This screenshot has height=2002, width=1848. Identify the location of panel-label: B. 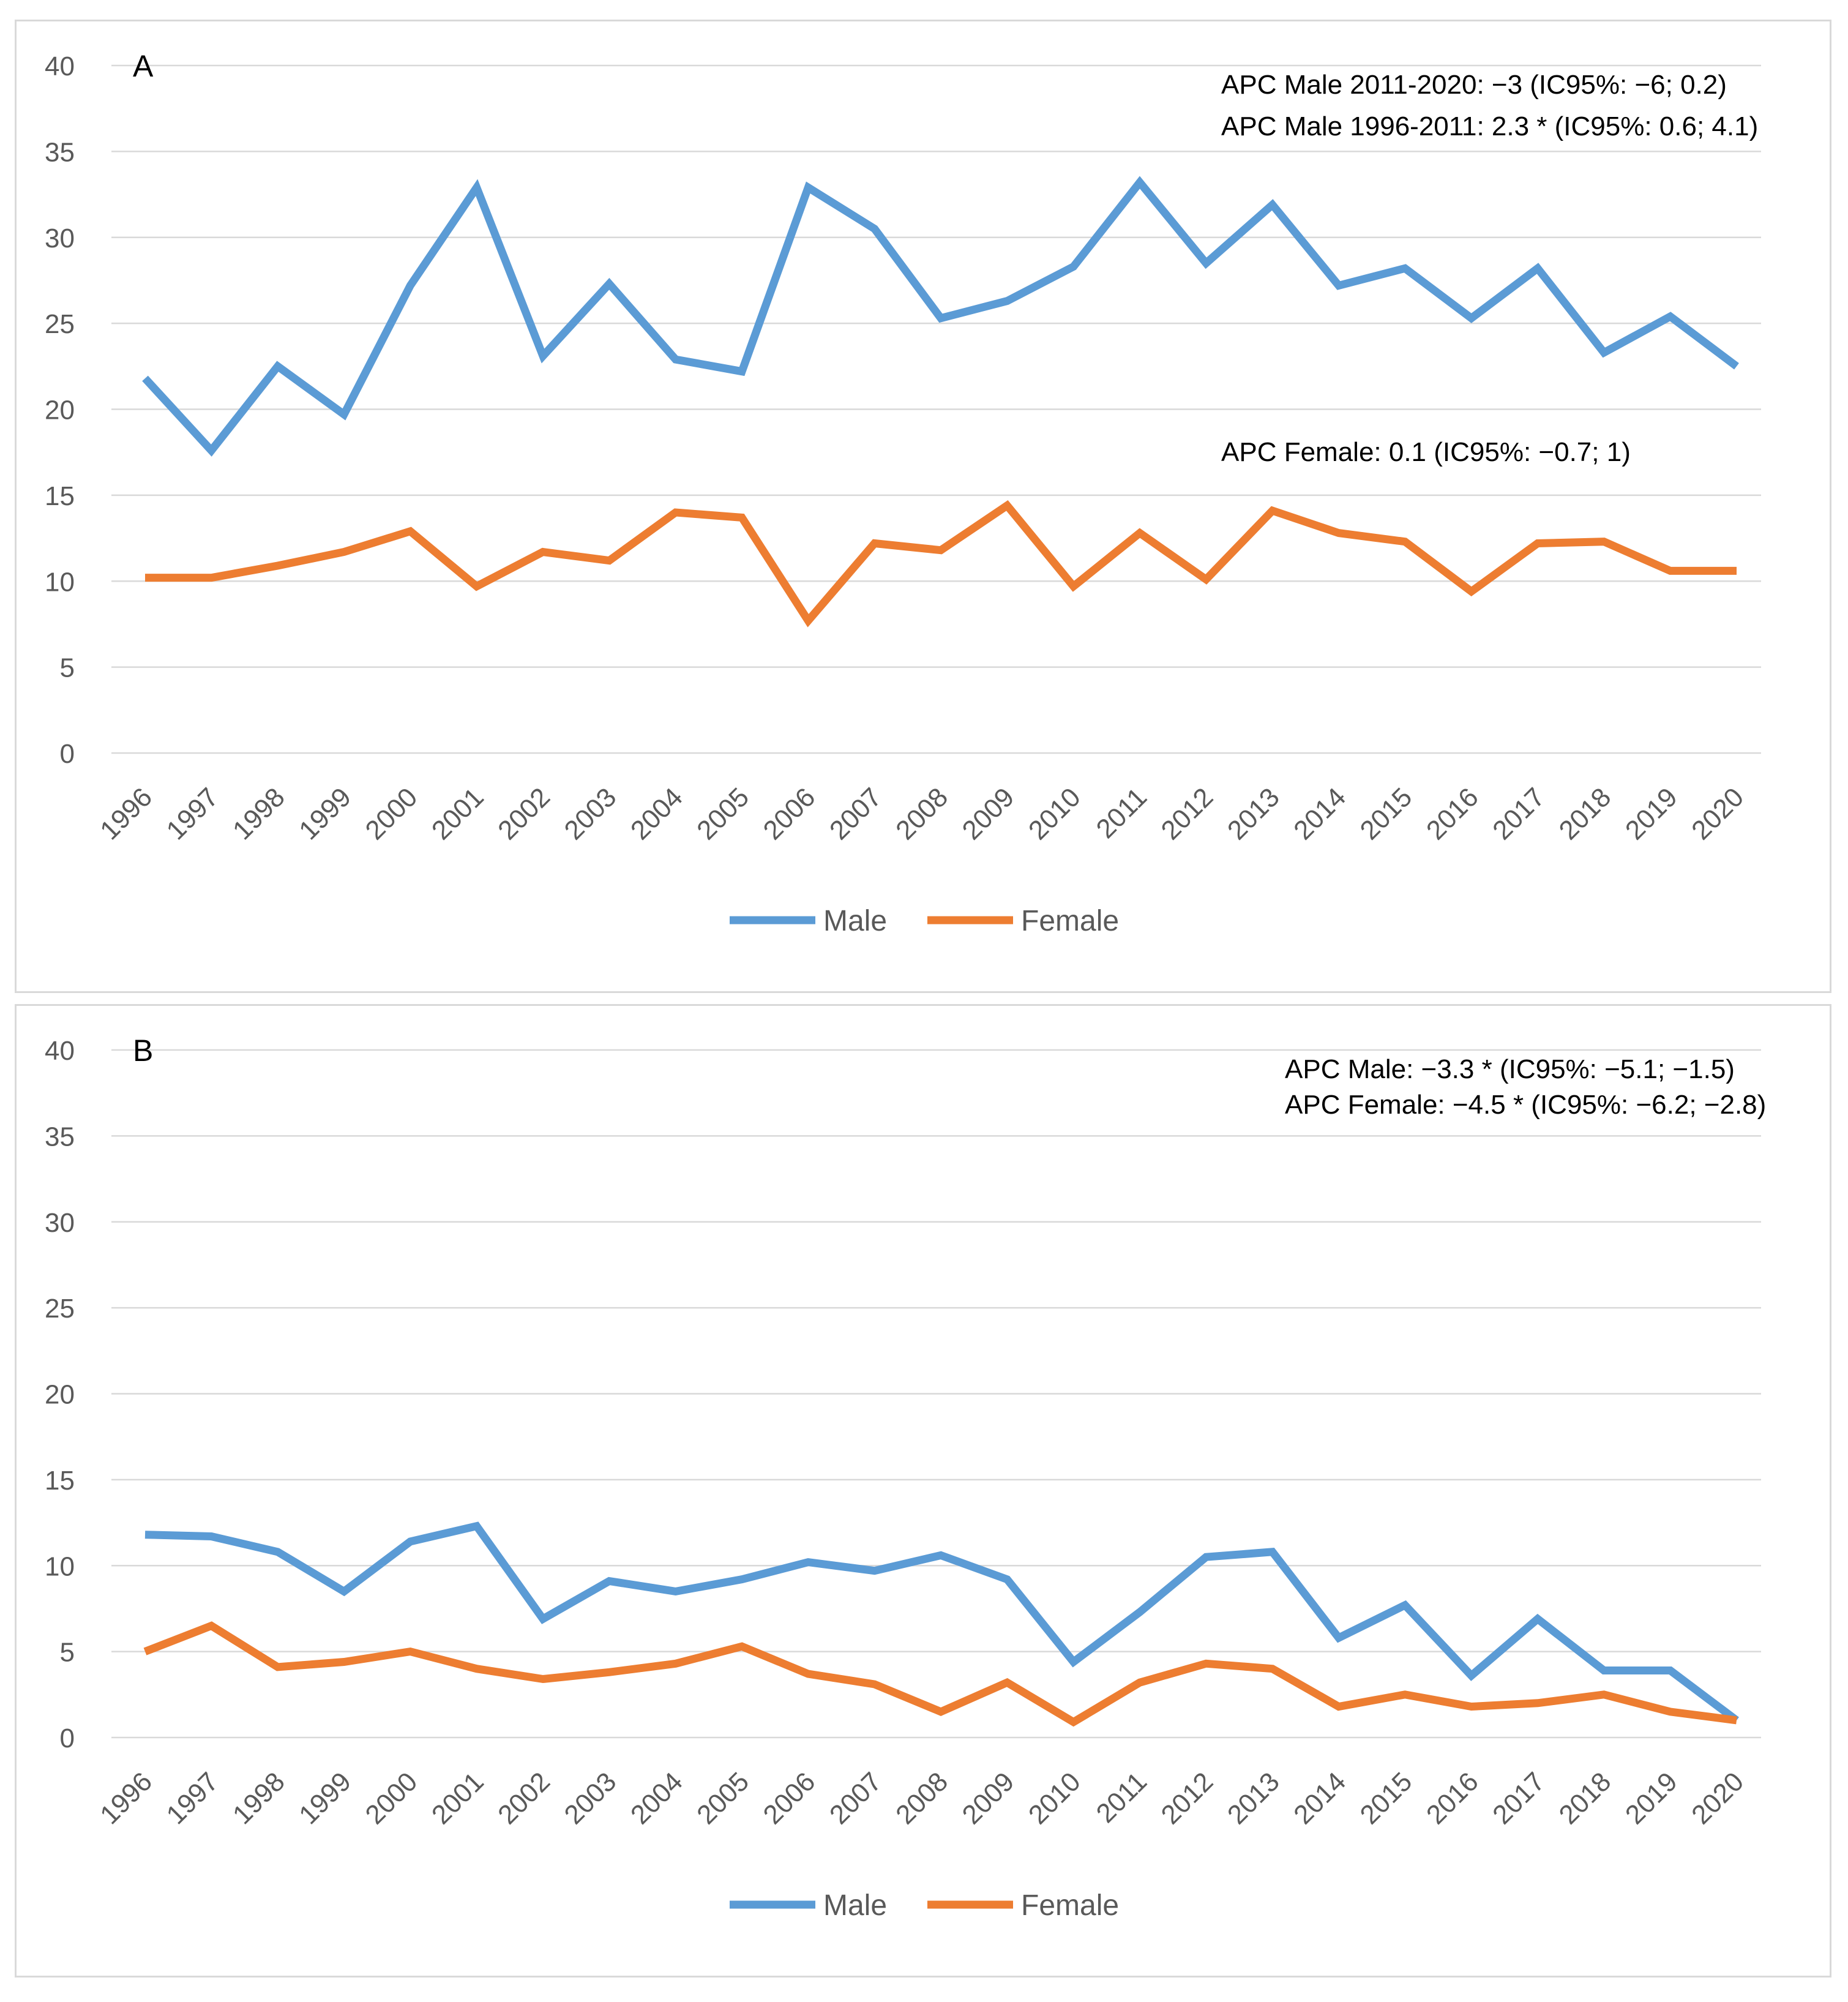
(143, 1051).